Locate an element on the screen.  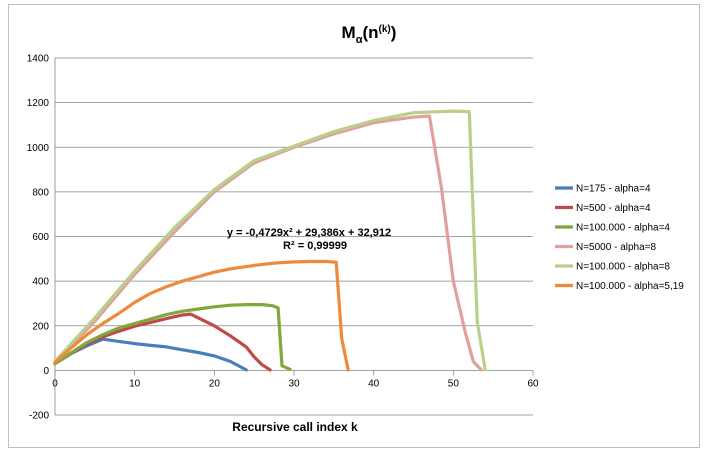
chart-title-sup: (k) is located at coordinates (385, 29).